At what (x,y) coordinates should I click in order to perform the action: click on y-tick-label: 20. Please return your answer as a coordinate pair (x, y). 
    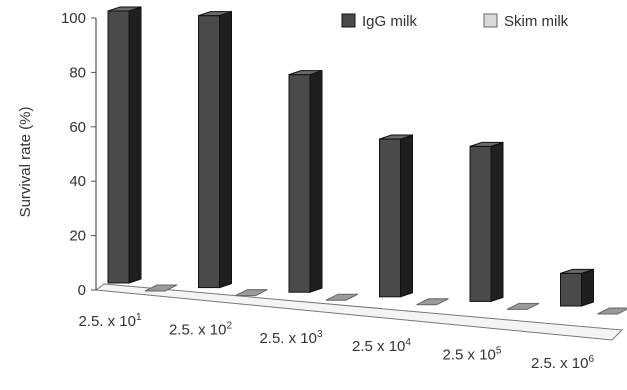
    Looking at the image, I should click on (77, 236).